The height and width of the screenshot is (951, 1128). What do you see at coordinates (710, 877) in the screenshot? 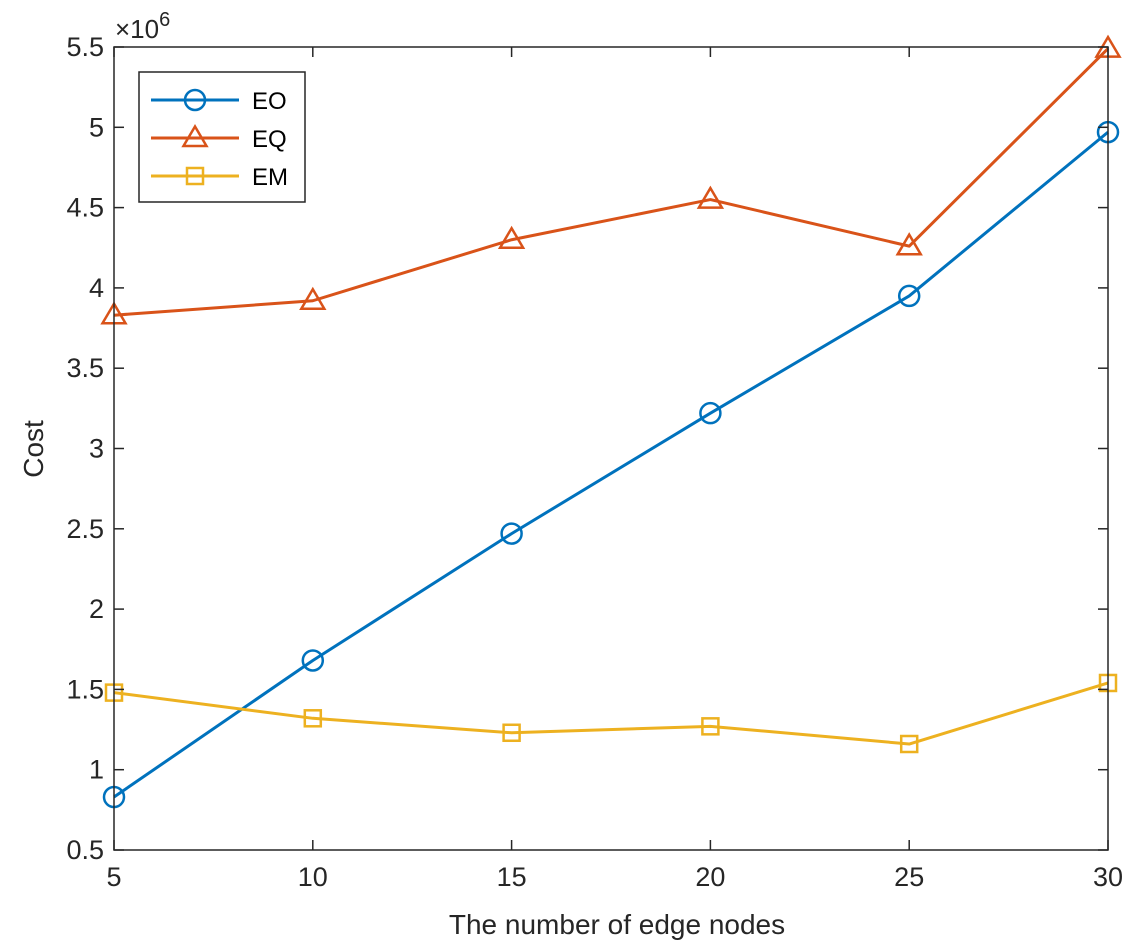
I see `x-tick-label: 20` at bounding box center [710, 877].